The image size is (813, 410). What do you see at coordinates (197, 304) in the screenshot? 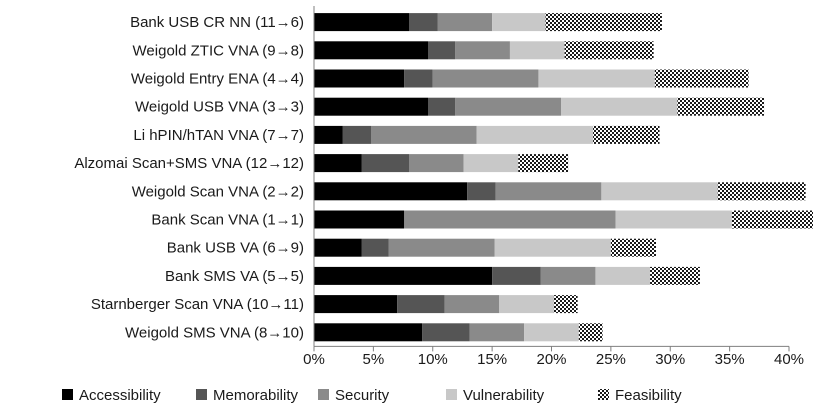
I see `category-label: Starnberger Scan VNA (10→11)` at bounding box center [197, 304].